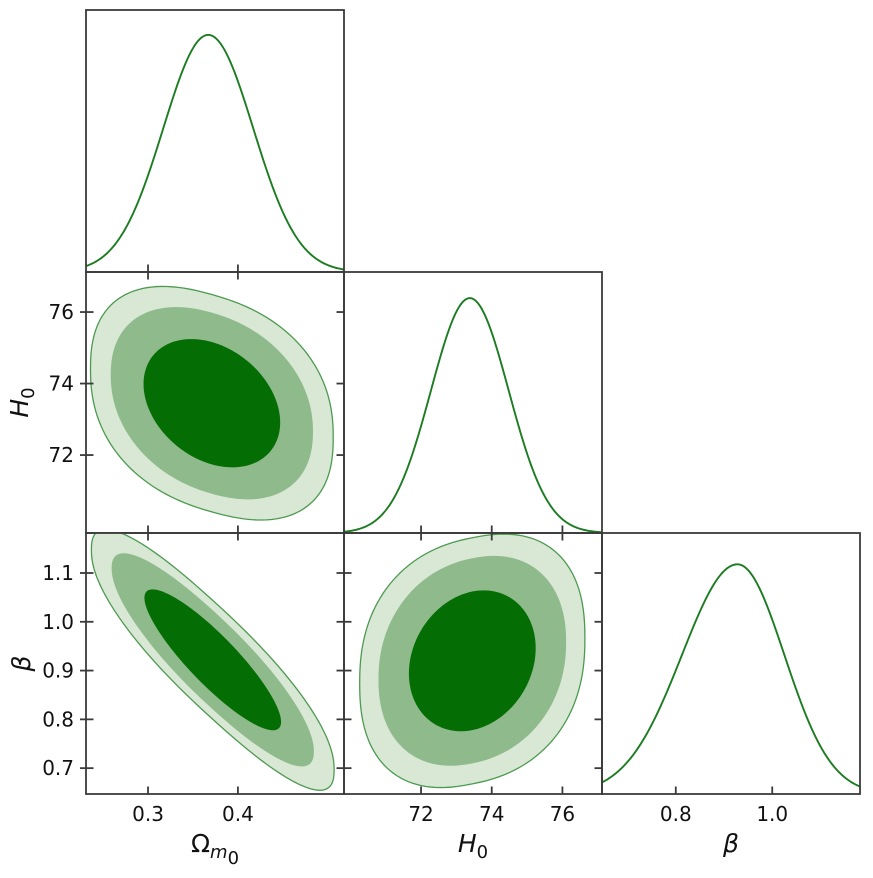 The width and height of the screenshot is (873, 878). I want to click on x-tick-label: 76, so click(562, 814).